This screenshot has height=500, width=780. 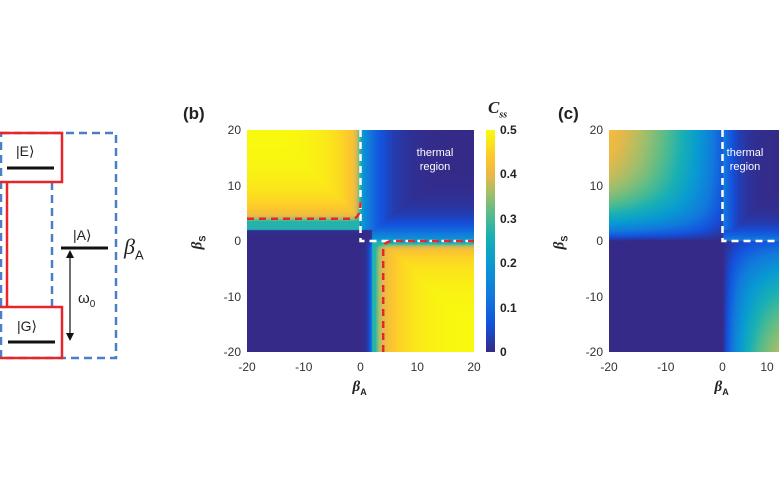 I want to click on colorbar-label: Css, so click(x=497, y=111).